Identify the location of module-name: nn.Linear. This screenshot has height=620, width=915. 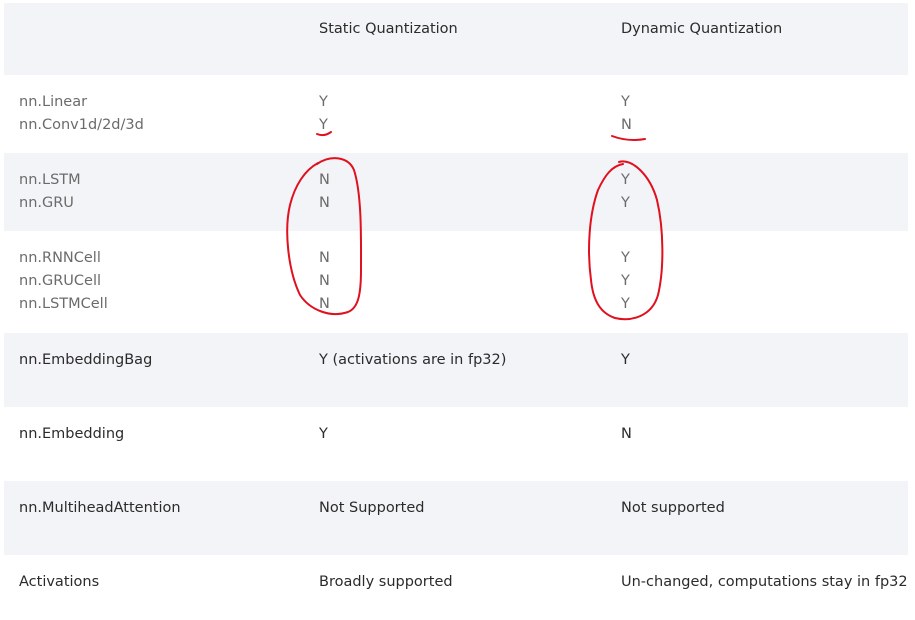
(53, 102).